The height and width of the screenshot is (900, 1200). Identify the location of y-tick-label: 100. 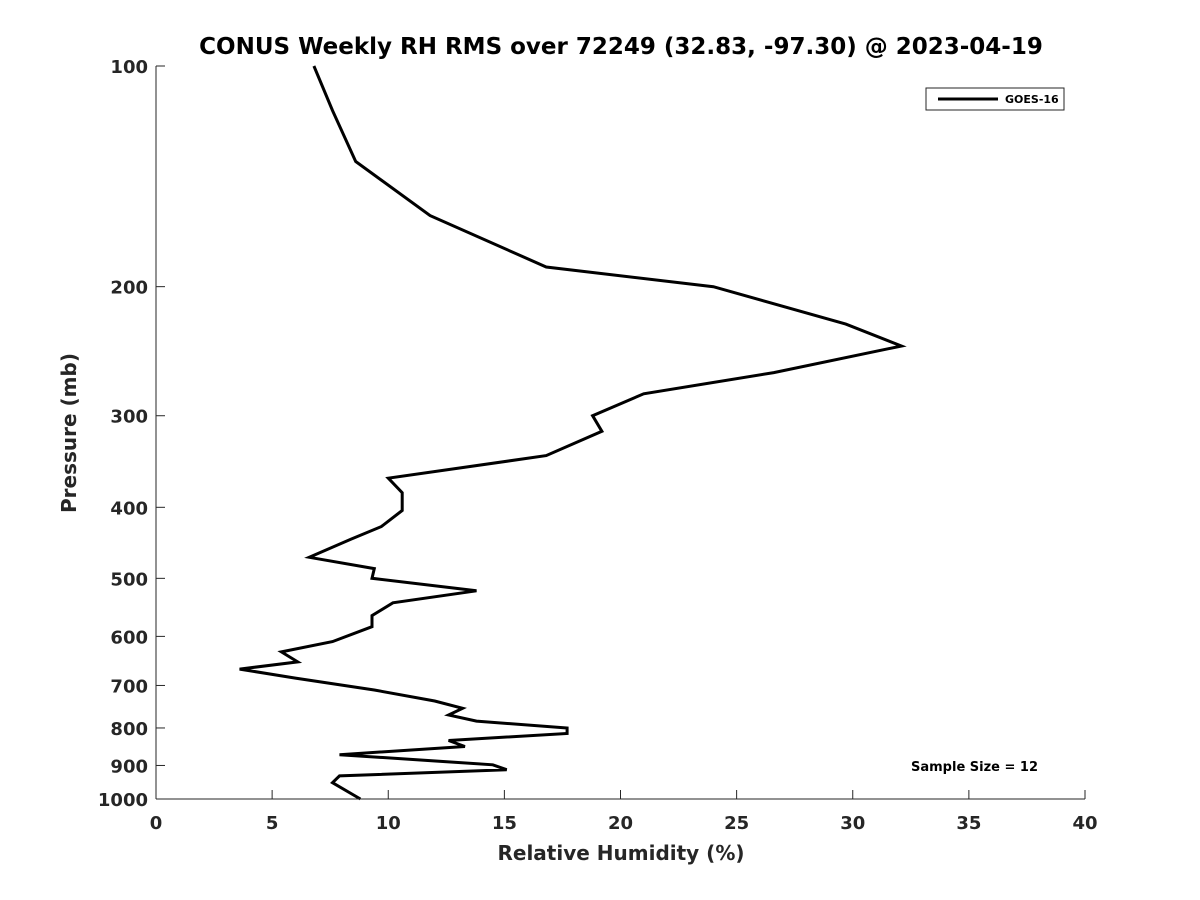
(129, 67).